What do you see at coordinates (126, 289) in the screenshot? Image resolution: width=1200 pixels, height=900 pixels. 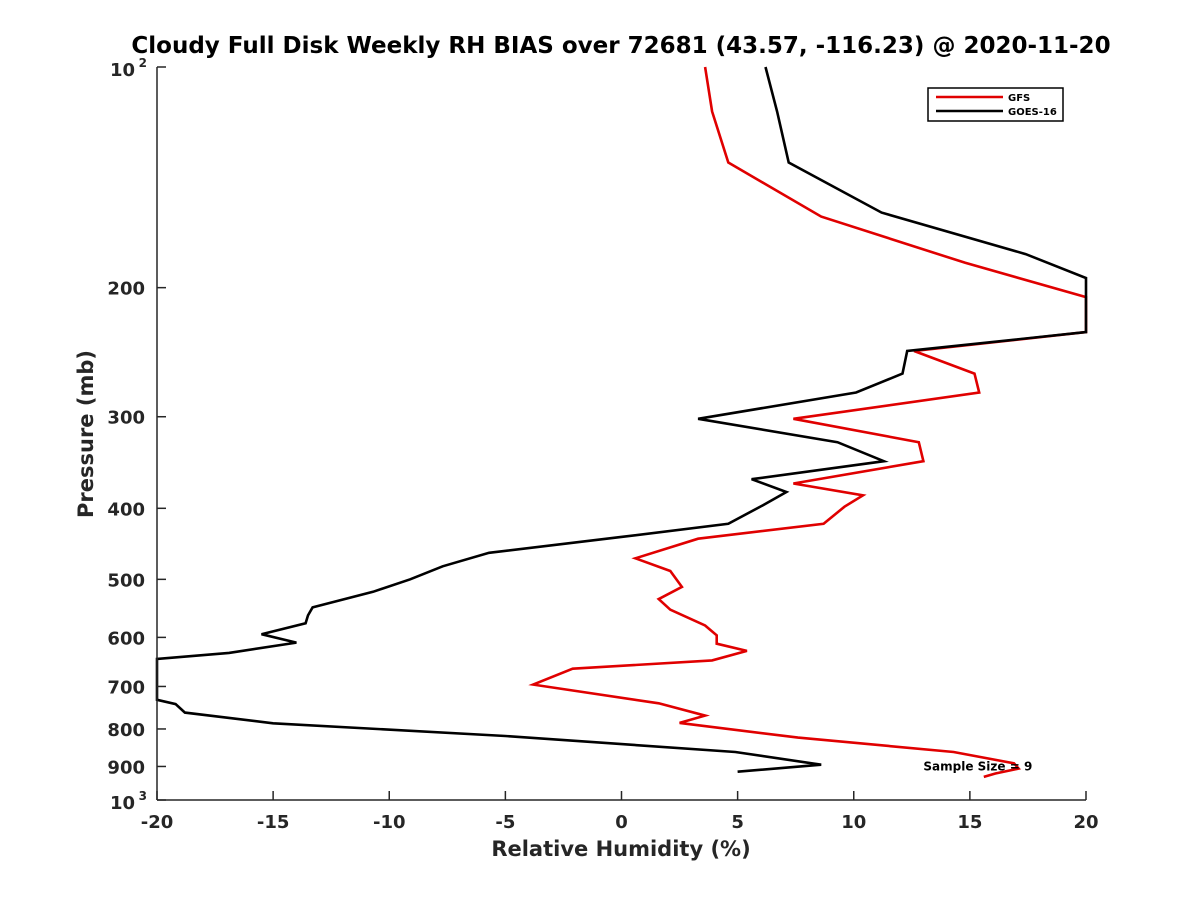 I see `y-tick-label: 200` at bounding box center [126, 289].